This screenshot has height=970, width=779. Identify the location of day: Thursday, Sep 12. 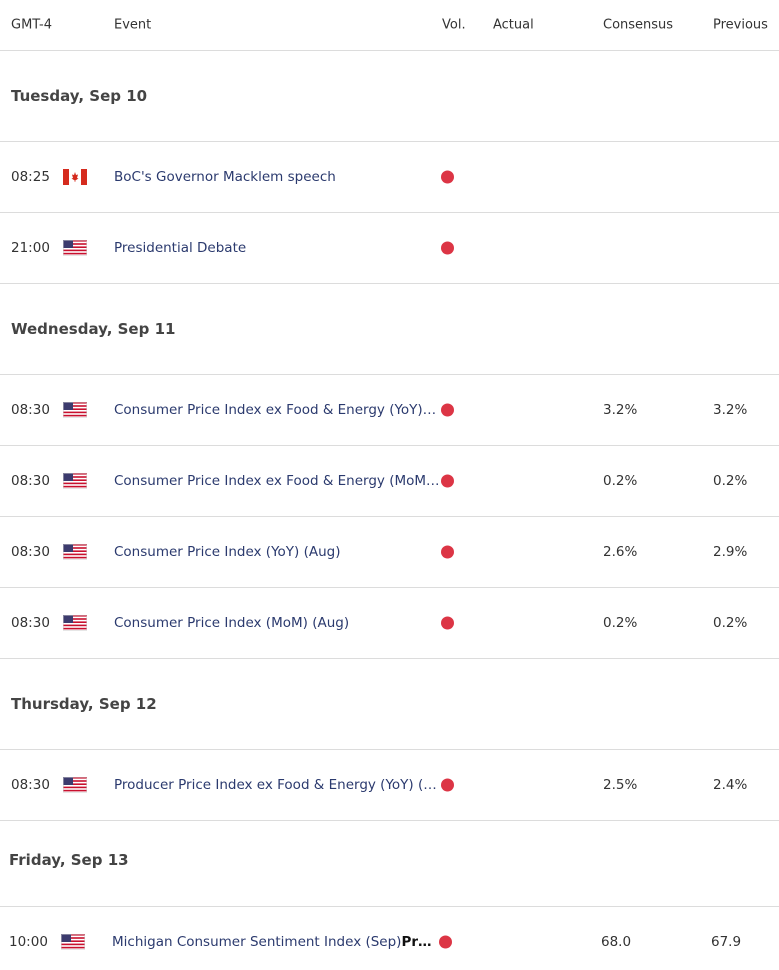
(84, 704).